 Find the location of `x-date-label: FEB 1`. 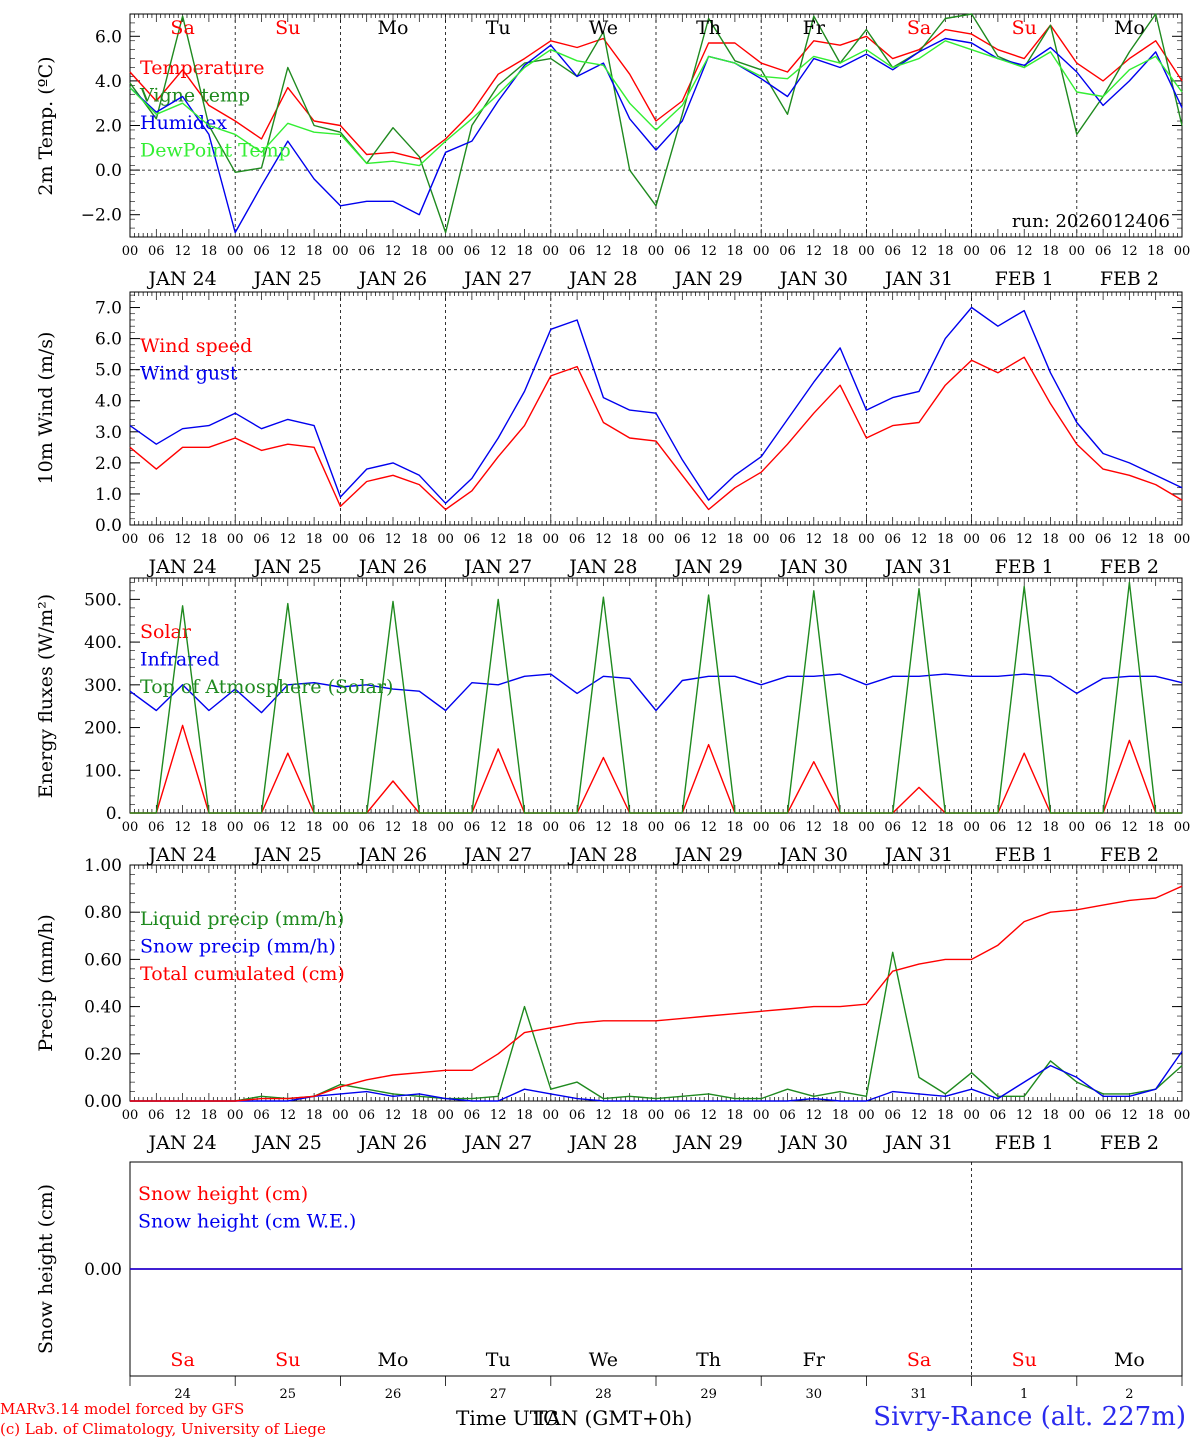

x-date-label: FEB 1 is located at coordinates (1024, 279).